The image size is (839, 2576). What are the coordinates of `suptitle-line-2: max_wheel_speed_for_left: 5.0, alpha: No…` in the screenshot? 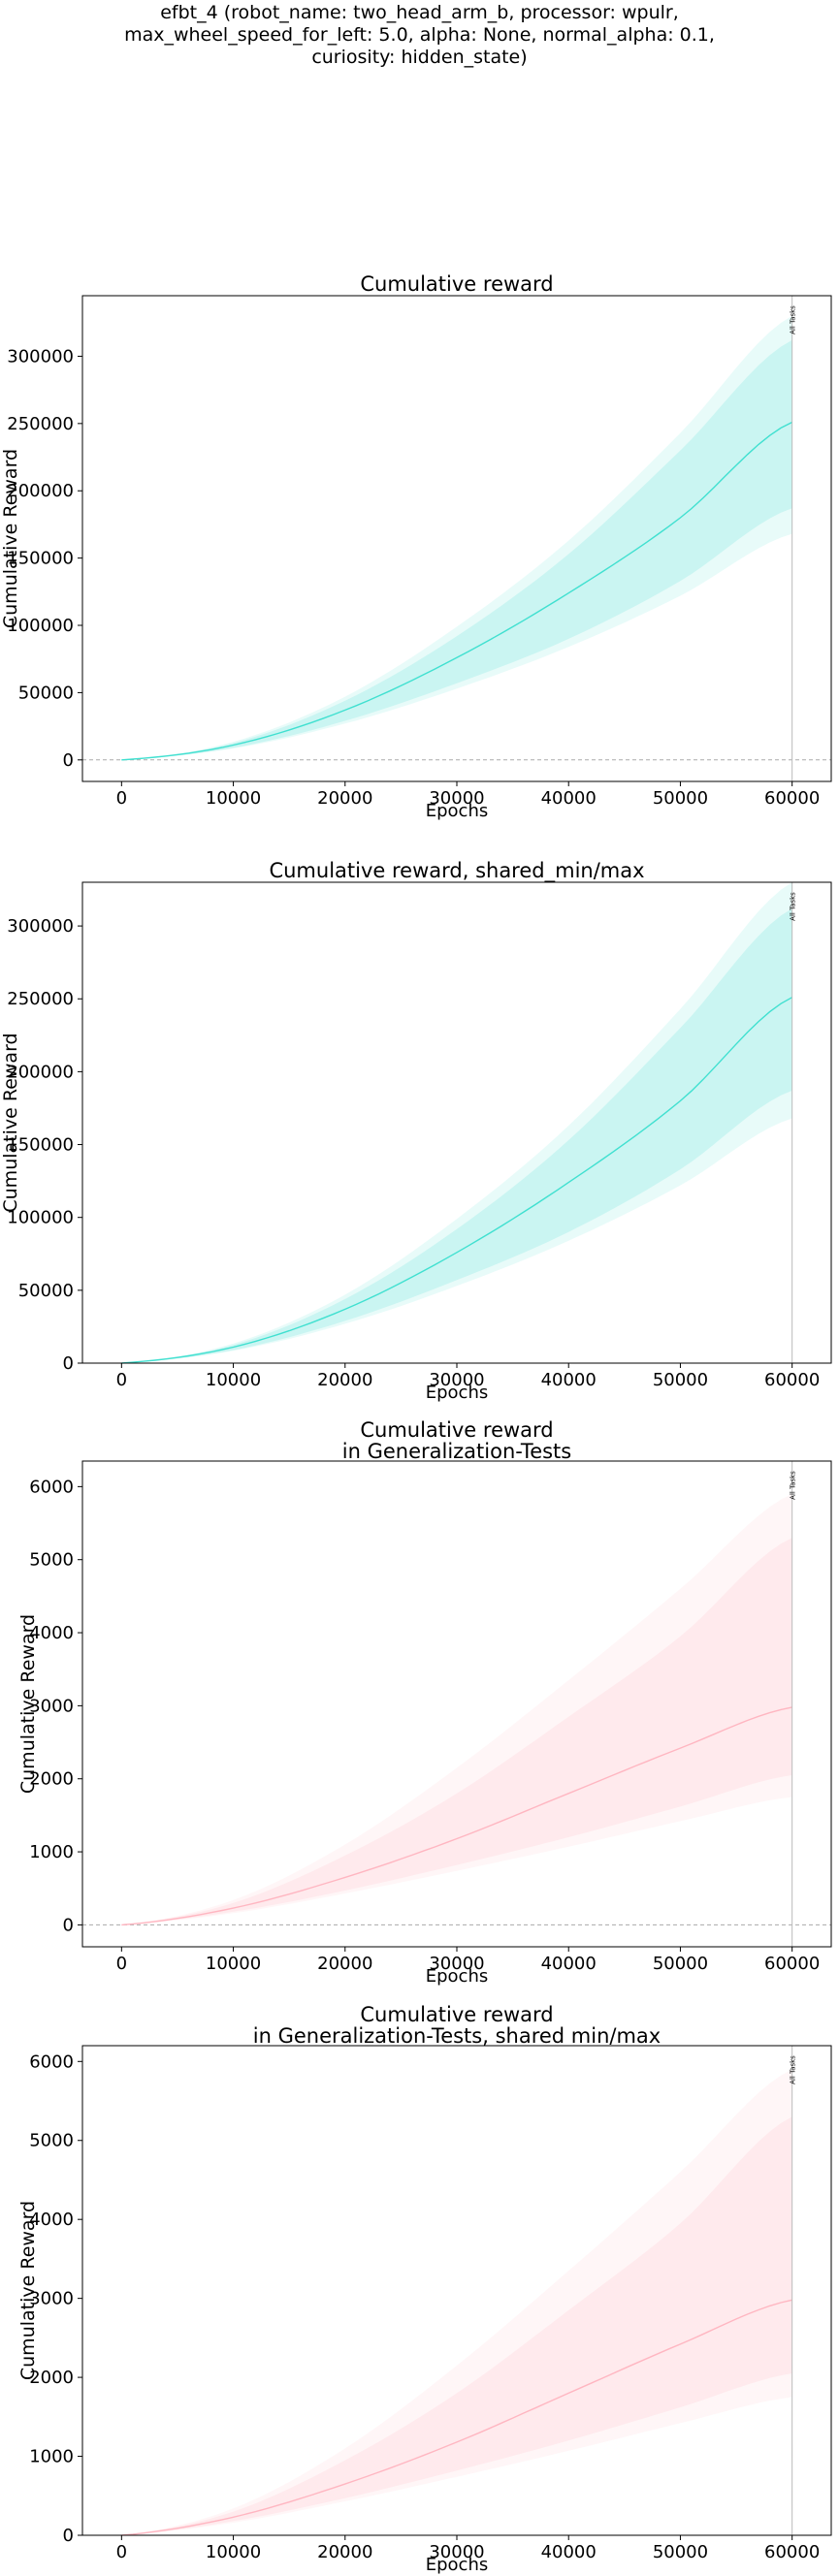 It's located at (419, 35).